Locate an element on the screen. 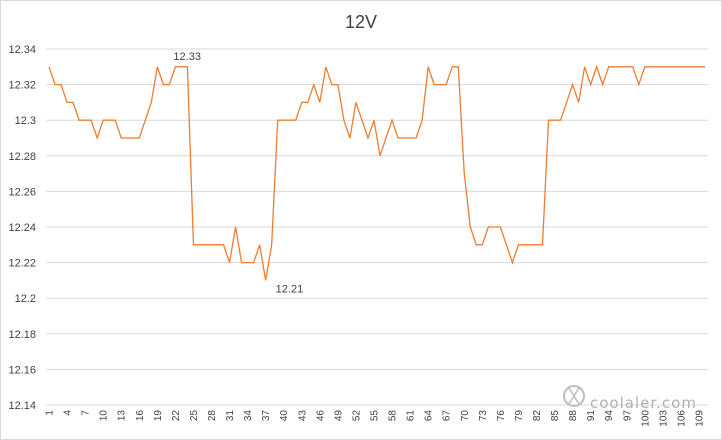 The width and height of the screenshot is (722, 440). y-tick-label: 12.32 is located at coordinates (22, 86).